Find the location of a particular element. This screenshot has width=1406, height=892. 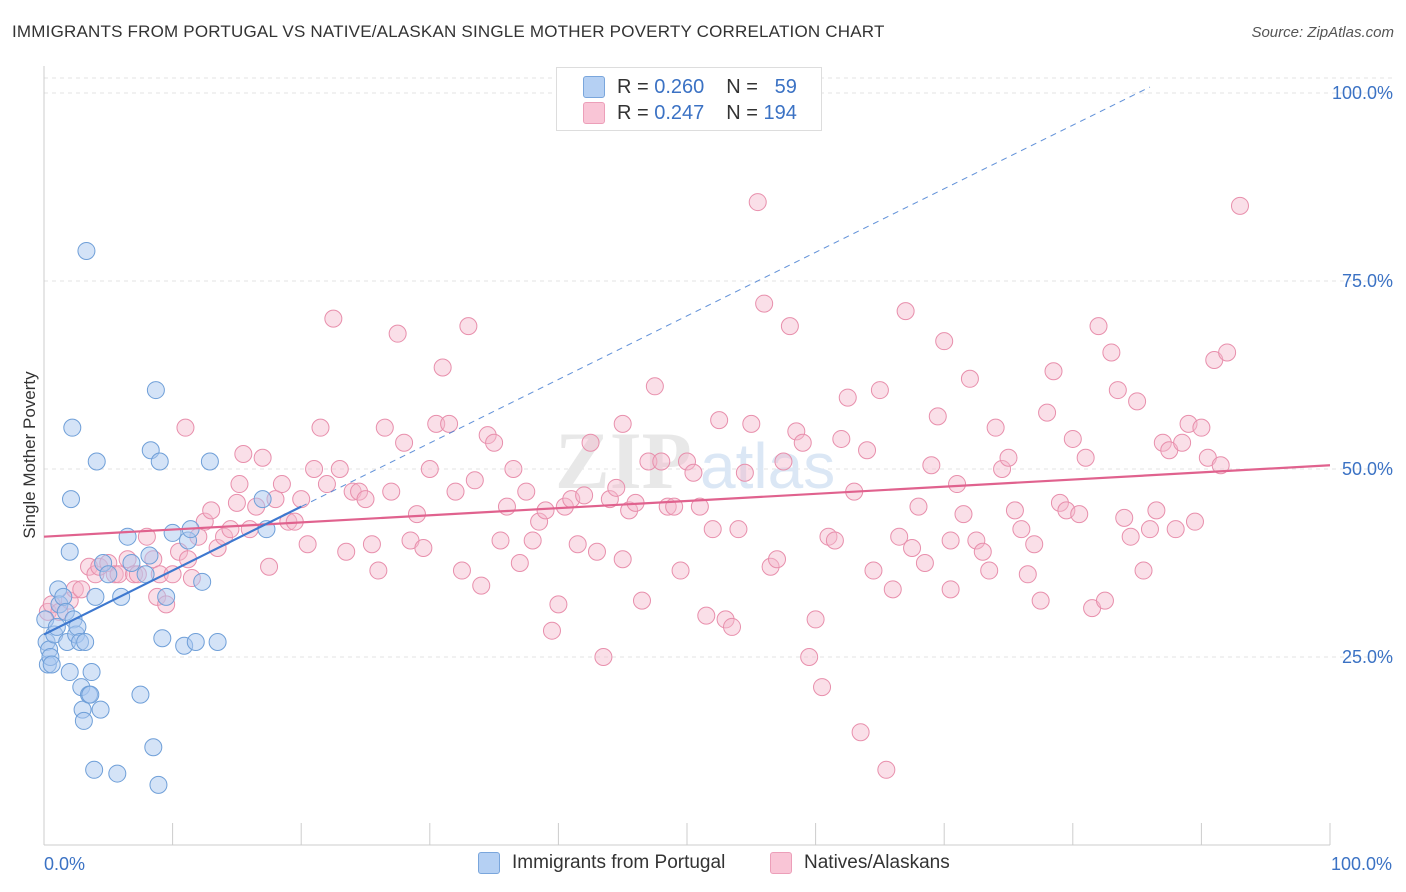

legend-r-value: 0.260 is located at coordinates (679, 86).